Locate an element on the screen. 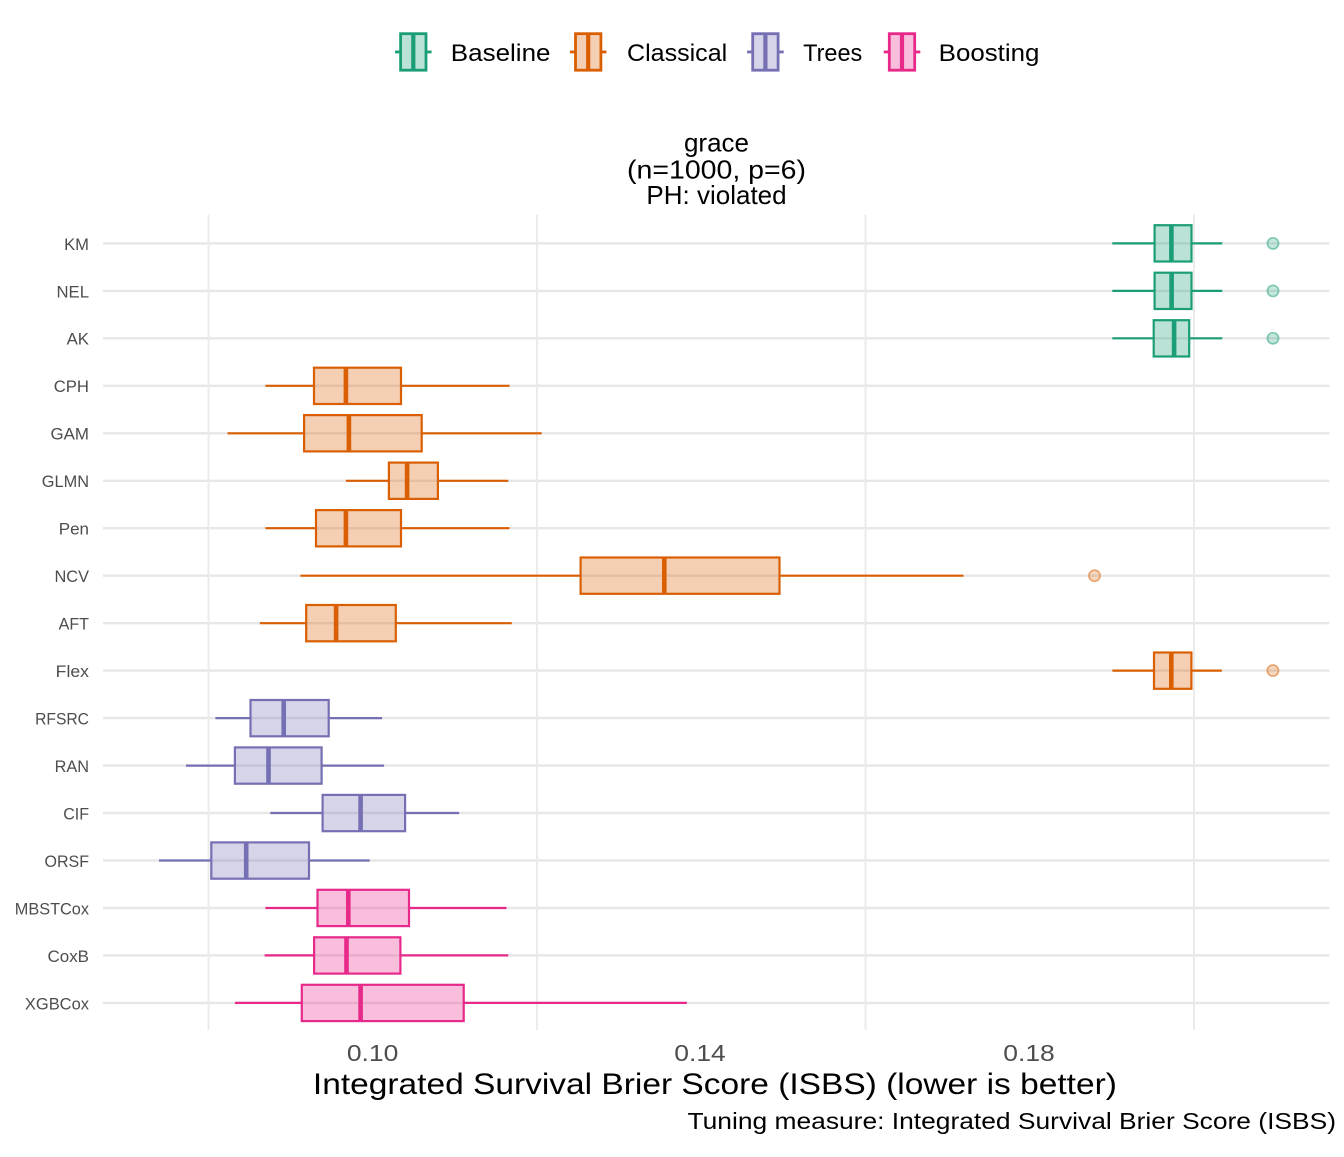  svg-text: ORSF is located at coordinates (67, 861).